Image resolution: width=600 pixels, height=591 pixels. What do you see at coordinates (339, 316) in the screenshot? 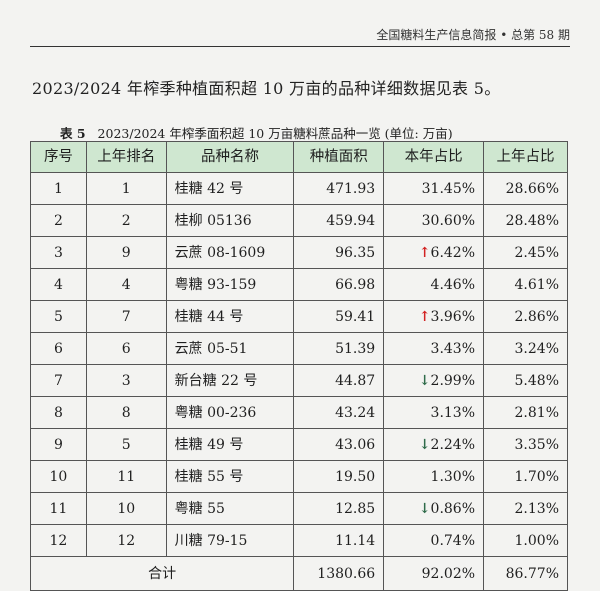
I see `area-cell: 59.41` at bounding box center [339, 316].